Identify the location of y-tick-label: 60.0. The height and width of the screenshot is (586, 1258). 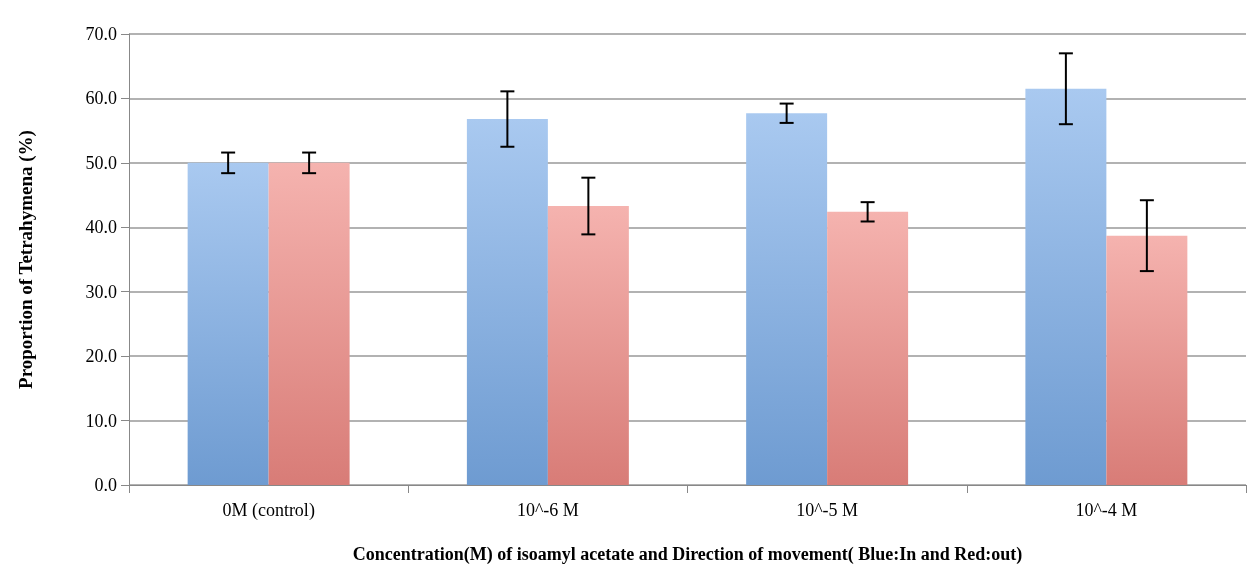
(101, 98).